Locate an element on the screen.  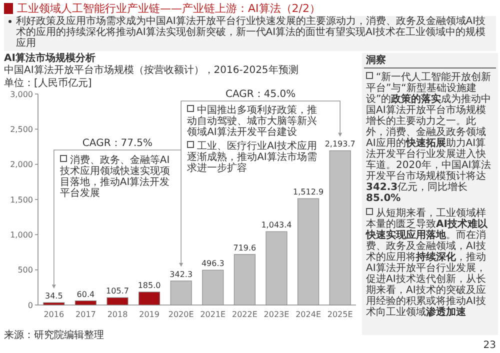
source-note: 来源：研究院编辑整理 is located at coordinates (54, 335).